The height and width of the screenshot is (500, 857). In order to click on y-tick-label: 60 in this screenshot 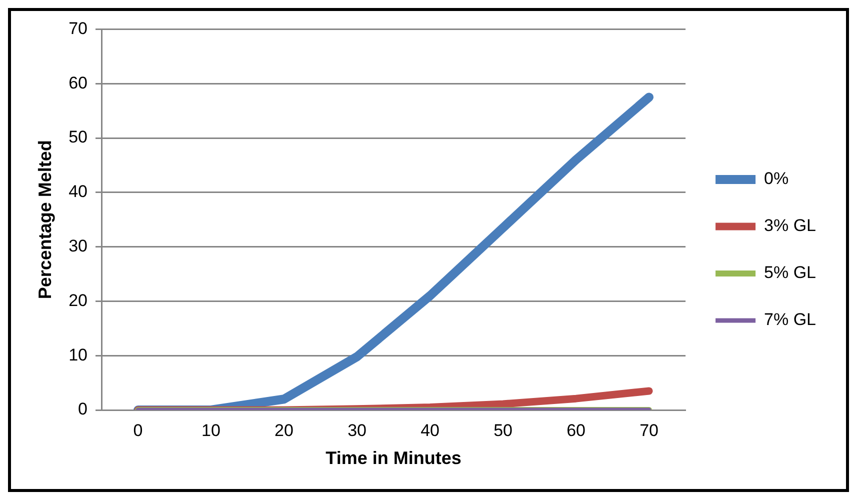, I will do `click(78, 82)`.